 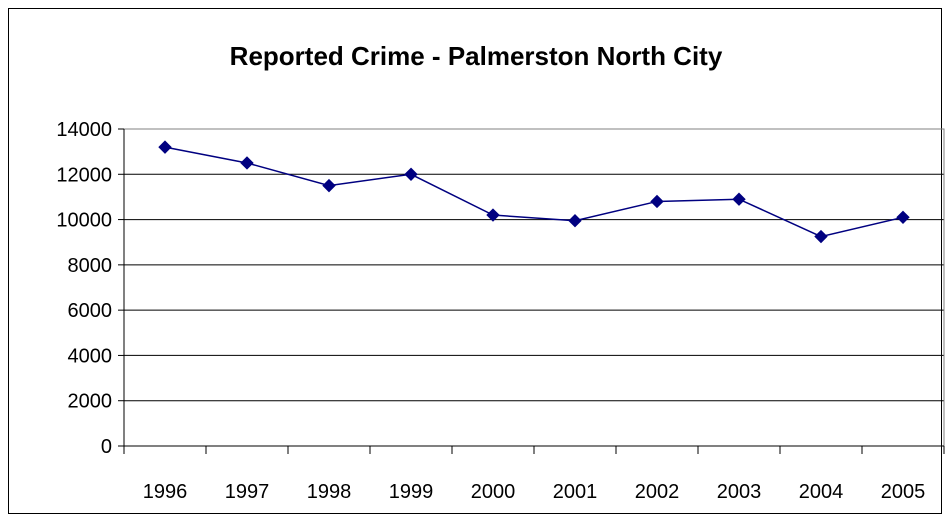 I want to click on series-line, so click(x=534, y=192).